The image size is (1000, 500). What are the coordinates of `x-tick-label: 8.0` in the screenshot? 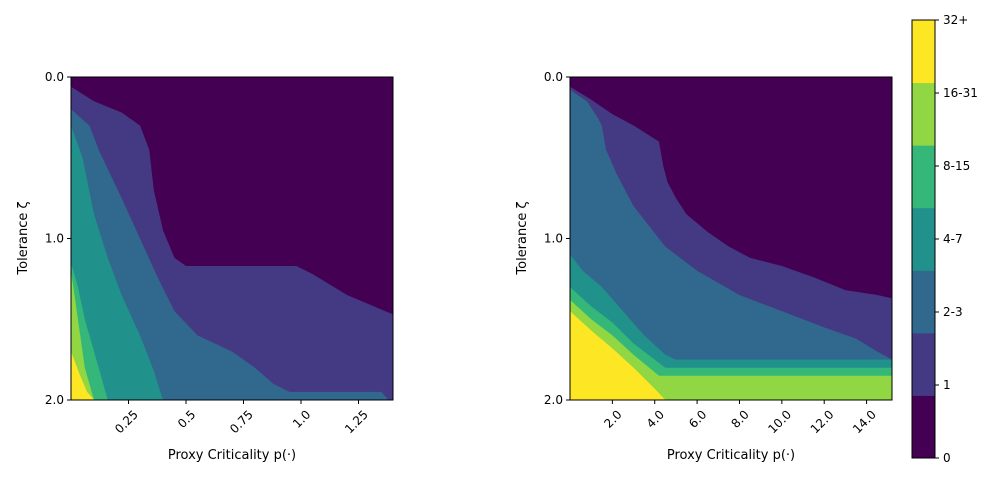 It's located at (739, 418).